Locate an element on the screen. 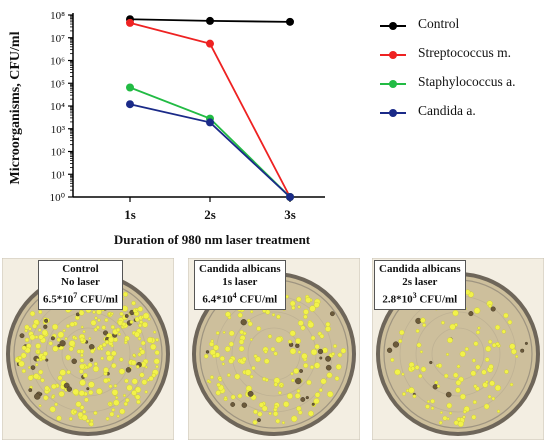  x-tick-label: 3s is located at coordinates (290, 214).